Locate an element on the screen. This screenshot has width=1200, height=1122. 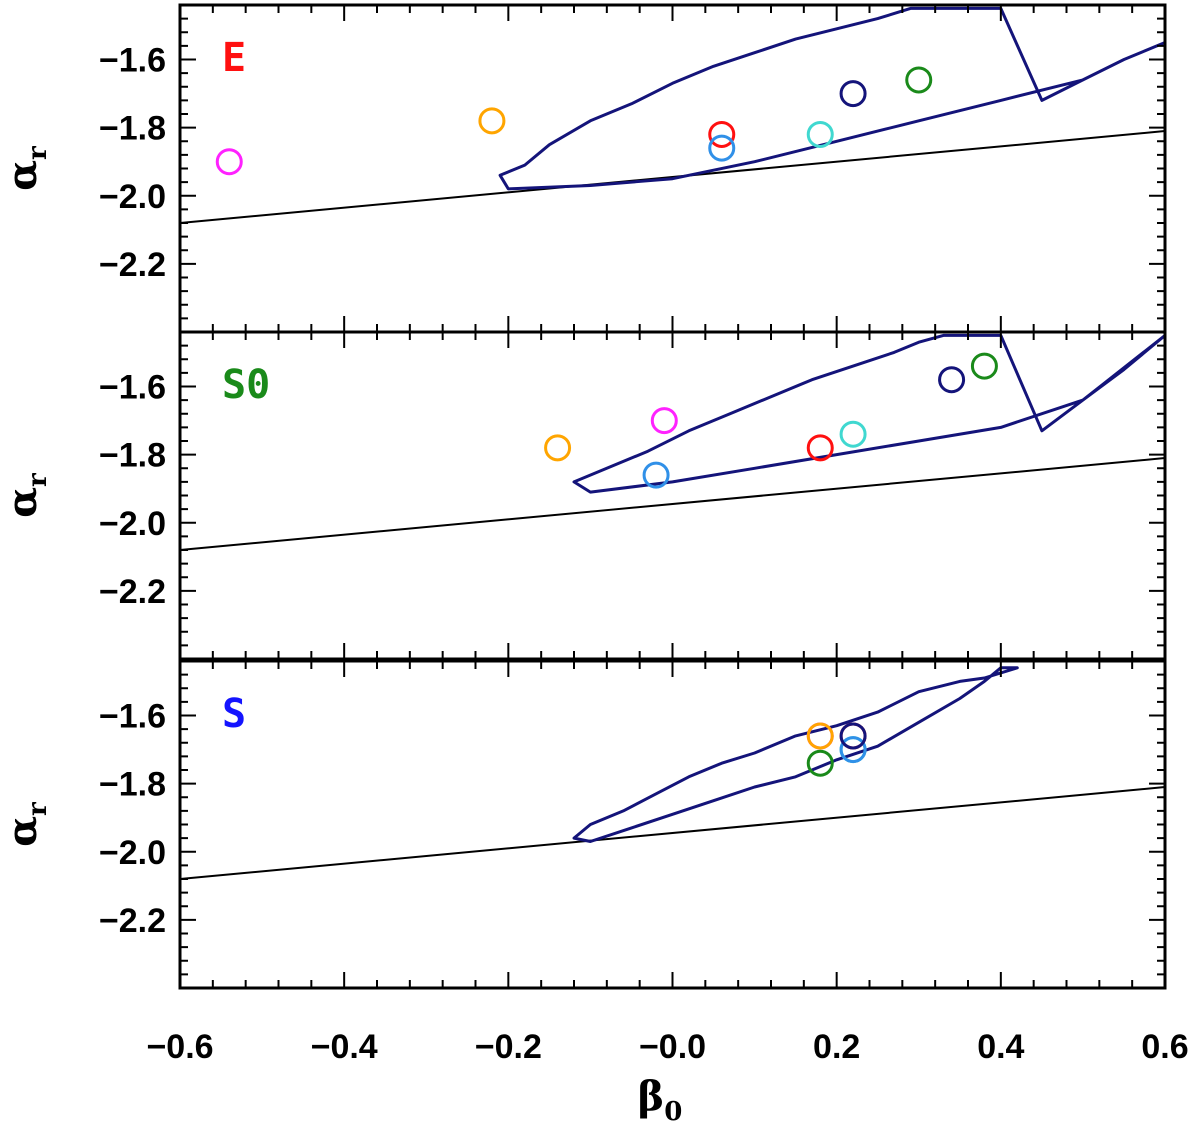
x-tick-label: 0.4 is located at coordinates (1000, 1047).